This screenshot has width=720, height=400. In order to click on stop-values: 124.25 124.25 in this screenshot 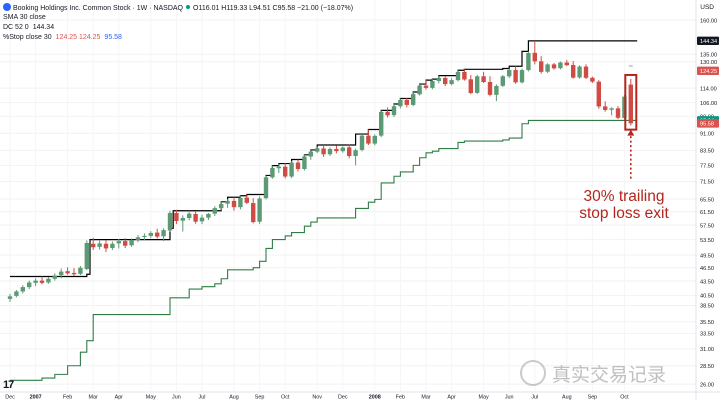, I will do `click(78, 37)`.